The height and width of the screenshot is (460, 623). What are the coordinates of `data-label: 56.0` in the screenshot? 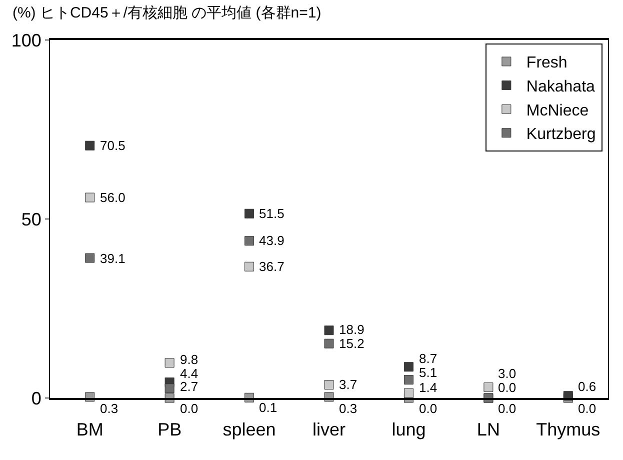 It's located at (113, 197).